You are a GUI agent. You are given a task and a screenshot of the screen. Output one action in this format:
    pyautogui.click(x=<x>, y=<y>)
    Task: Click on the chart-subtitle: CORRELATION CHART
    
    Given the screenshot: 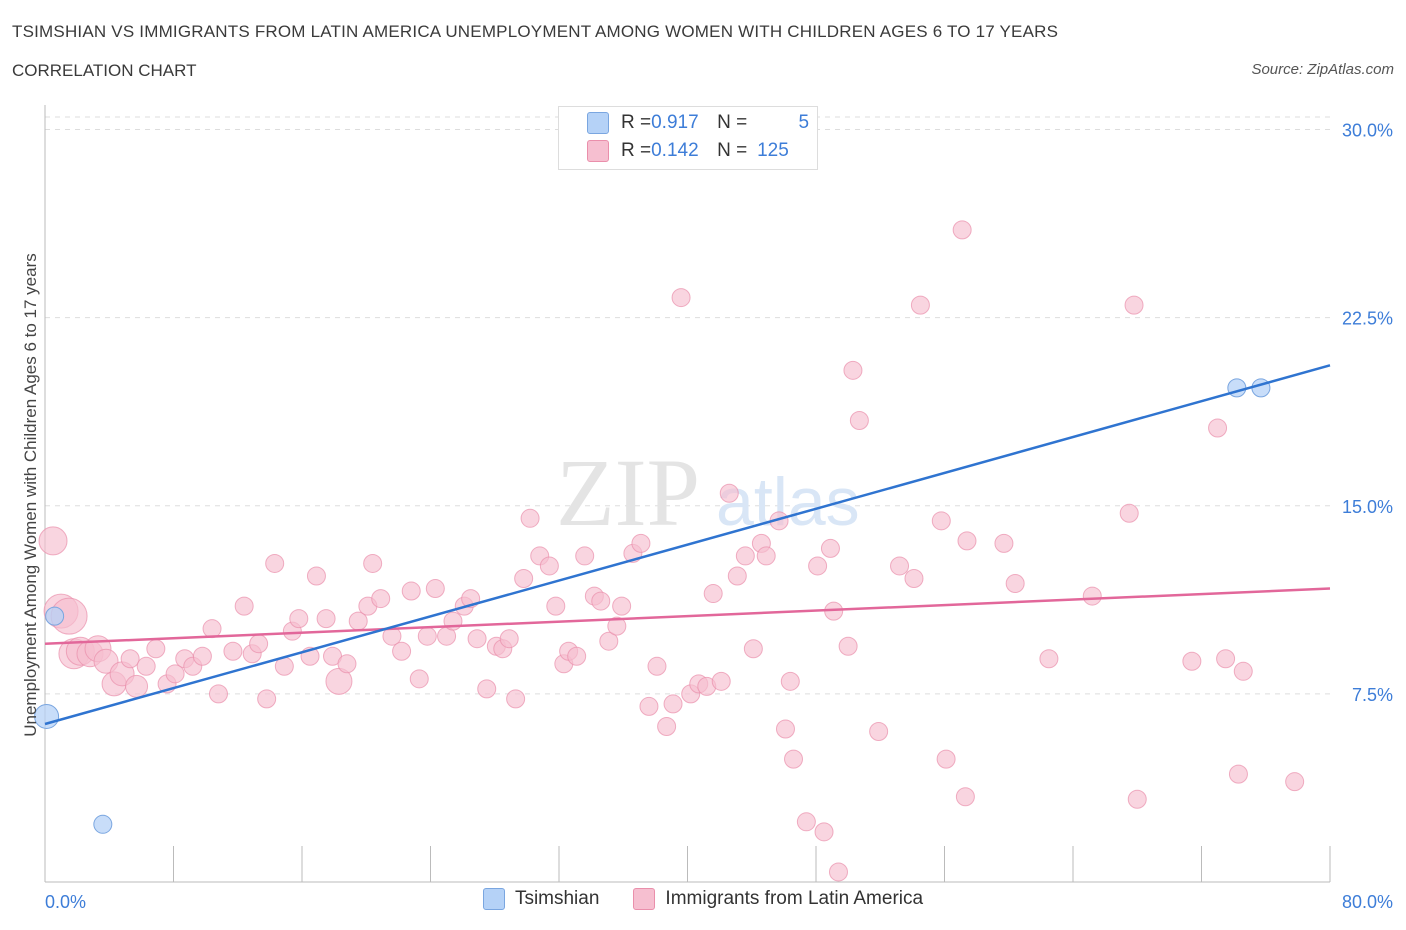 What is the action you would take?
    pyautogui.click(x=104, y=70)
    